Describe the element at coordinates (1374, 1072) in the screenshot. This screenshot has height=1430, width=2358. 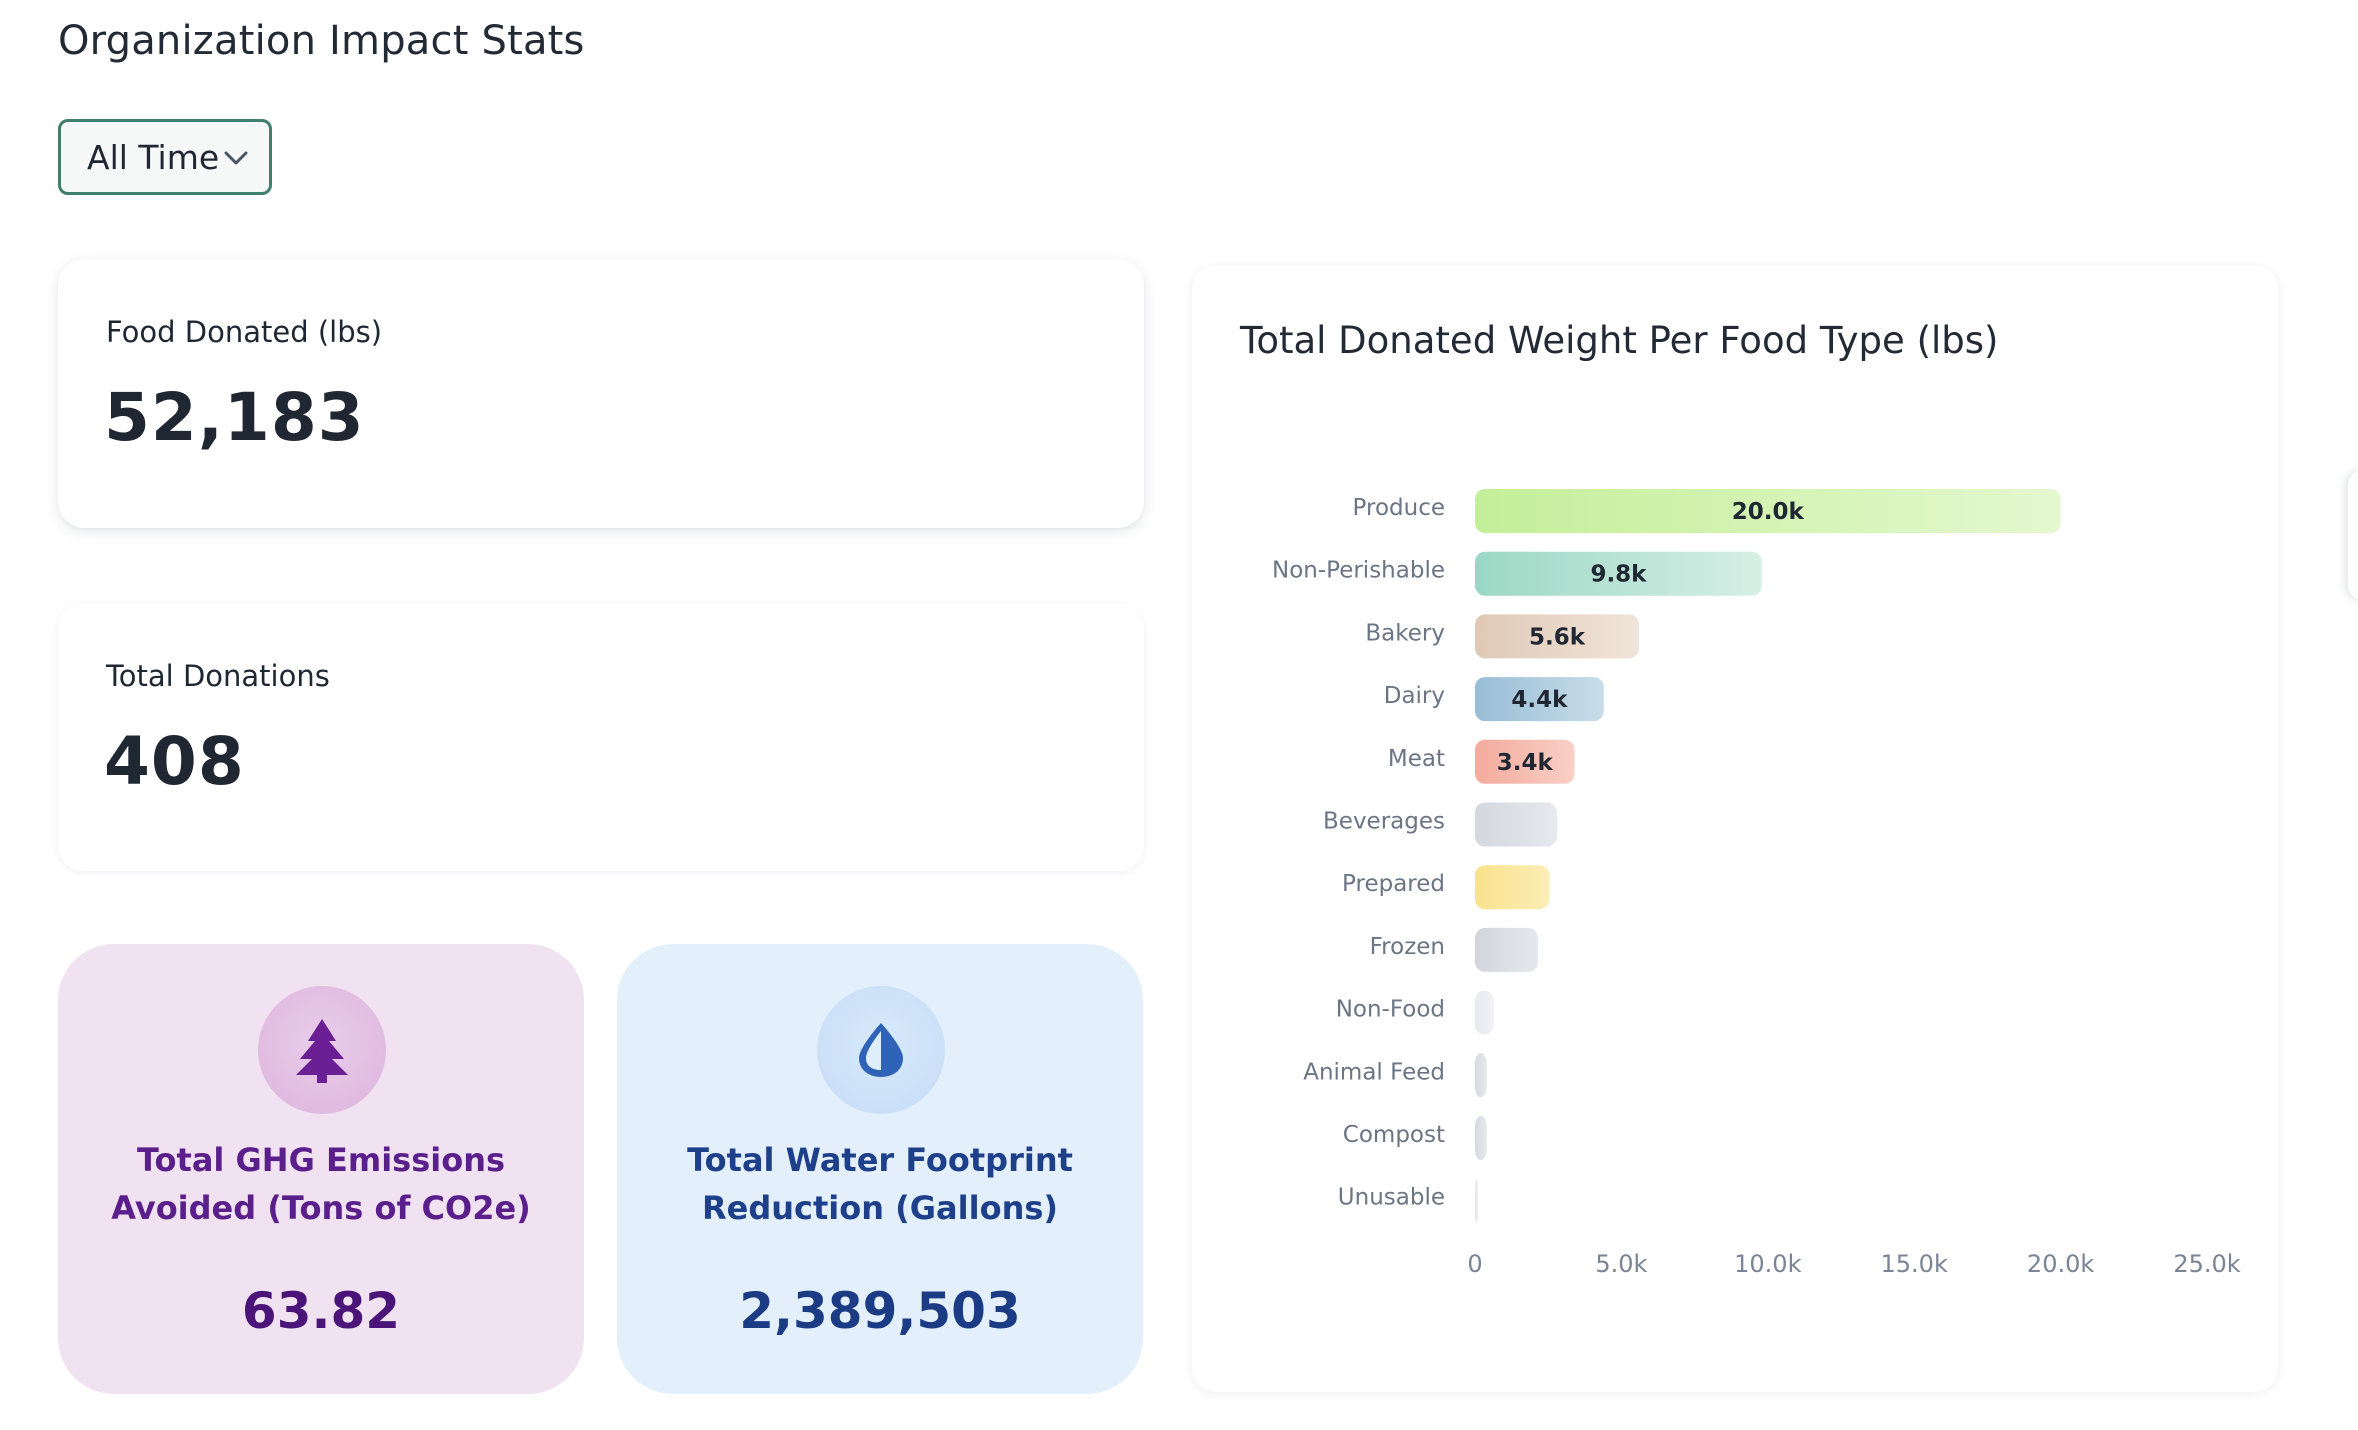
I see `category-label: Animal Feed` at that location.